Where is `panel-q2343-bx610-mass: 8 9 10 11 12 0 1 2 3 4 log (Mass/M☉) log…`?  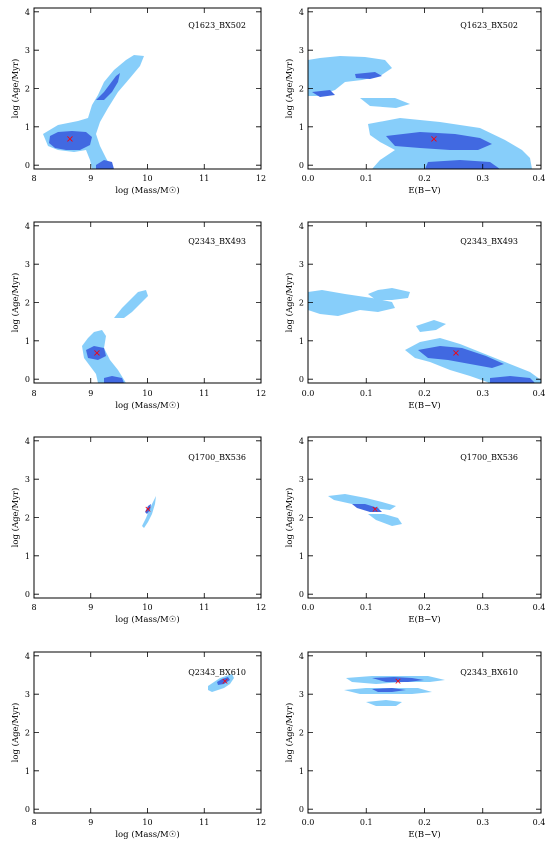
panel-q2343-bx610-mass: 8 9 10 11 12 0 1 2 3 4 log (Mass/M☉) log… is located at coordinates (138, 745).